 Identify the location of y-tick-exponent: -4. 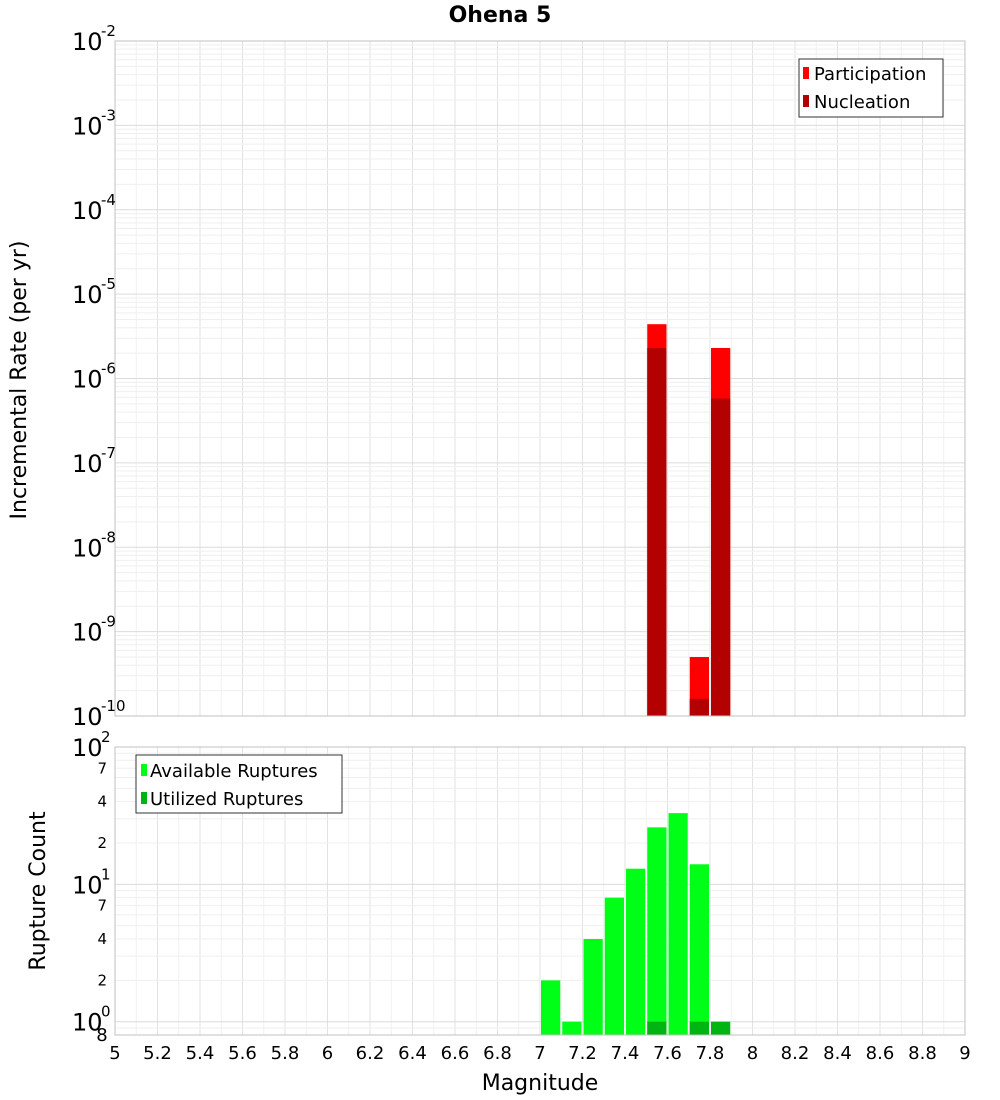
(108, 200).